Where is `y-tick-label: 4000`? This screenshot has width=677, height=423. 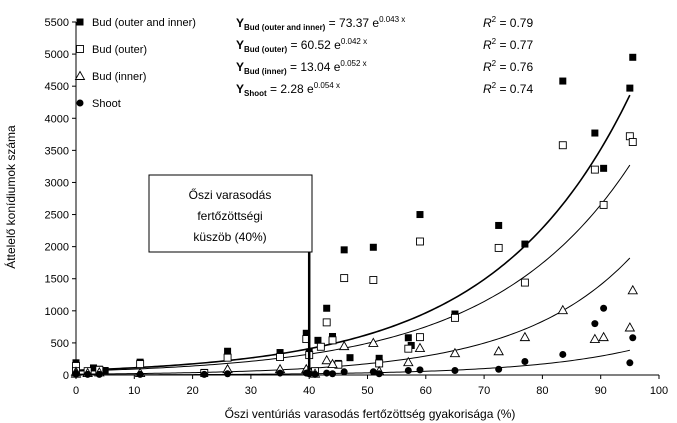
y-tick-label: 4000 is located at coordinates (57, 119).